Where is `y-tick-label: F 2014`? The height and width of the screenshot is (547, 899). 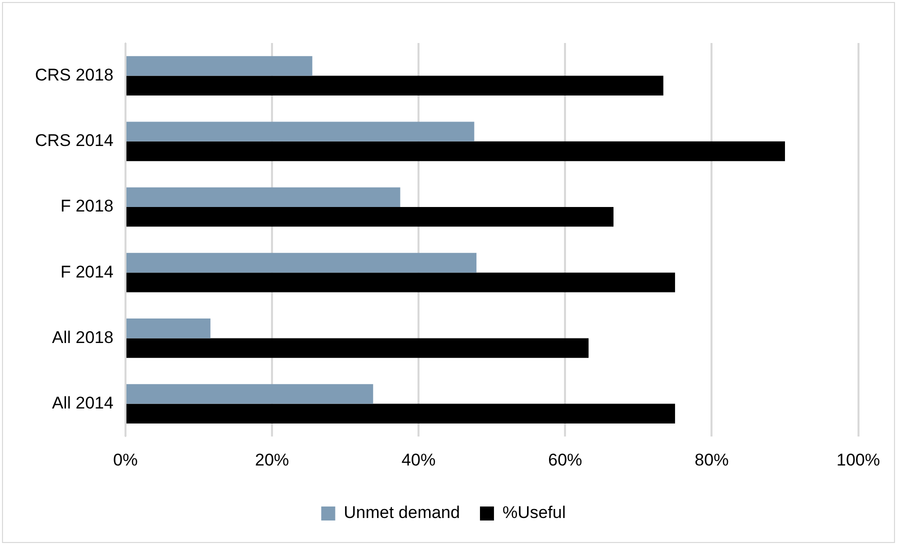 y-tick-label: F 2014 is located at coordinates (87, 272).